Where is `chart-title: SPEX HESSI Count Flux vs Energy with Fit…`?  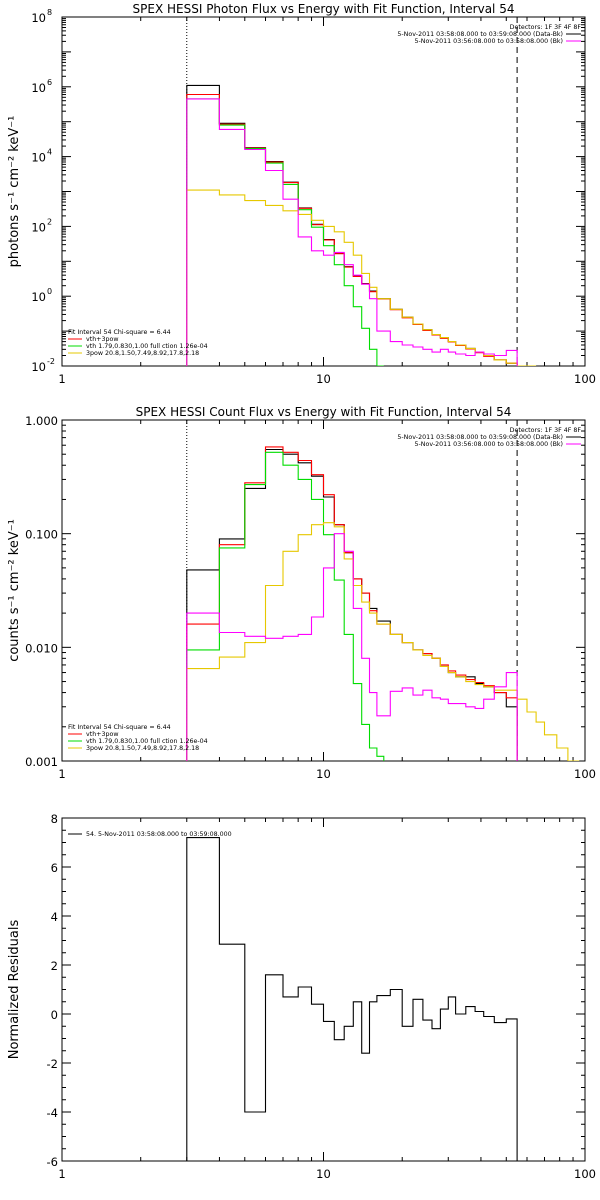 chart-title: SPEX HESSI Count Flux vs Energy with Fit… is located at coordinates (324, 412).